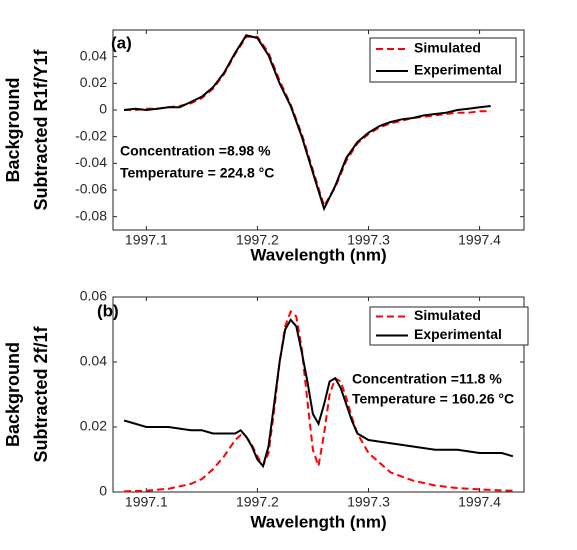 The image size is (577, 550). I want to click on panel-label: (a), so click(121, 42).